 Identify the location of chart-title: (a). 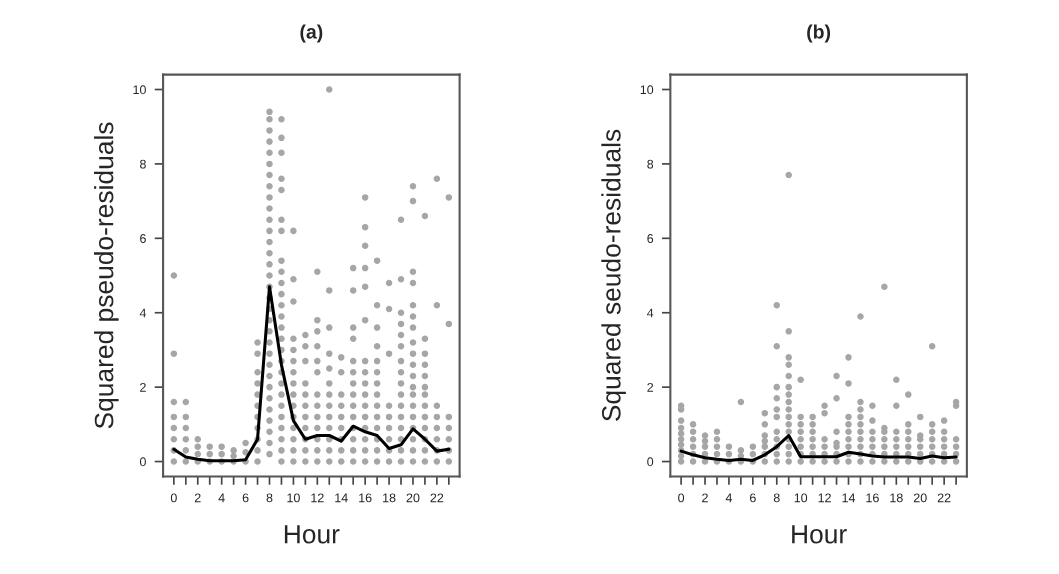
(311, 33).